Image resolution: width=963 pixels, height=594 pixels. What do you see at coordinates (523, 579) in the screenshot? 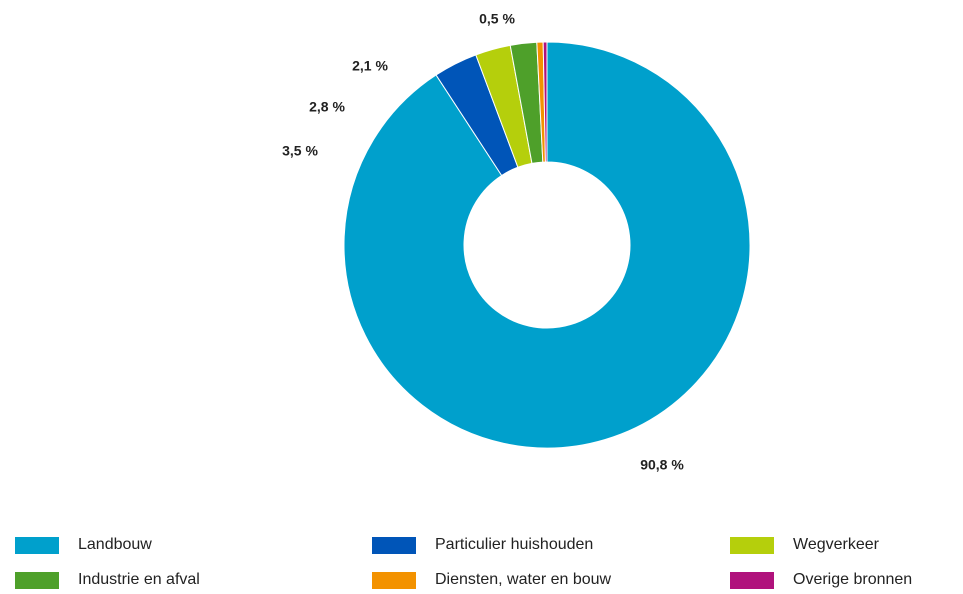
I see `legend-label: Diensten, water en bouw` at bounding box center [523, 579].